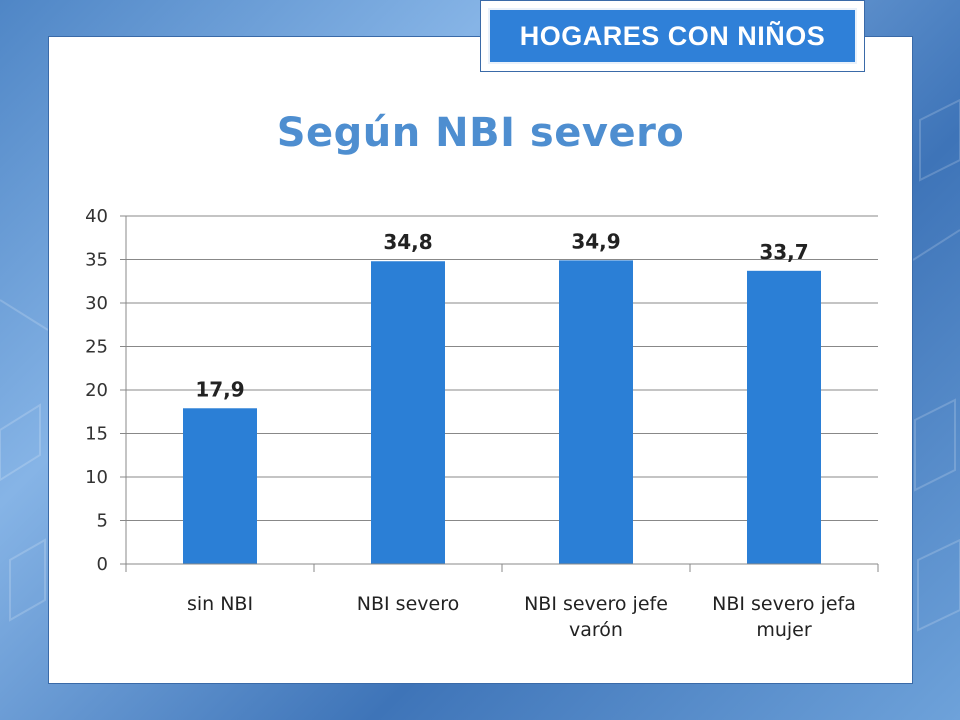 The width and height of the screenshot is (960, 720). I want to click on y-tick-label: 40, so click(96, 216).